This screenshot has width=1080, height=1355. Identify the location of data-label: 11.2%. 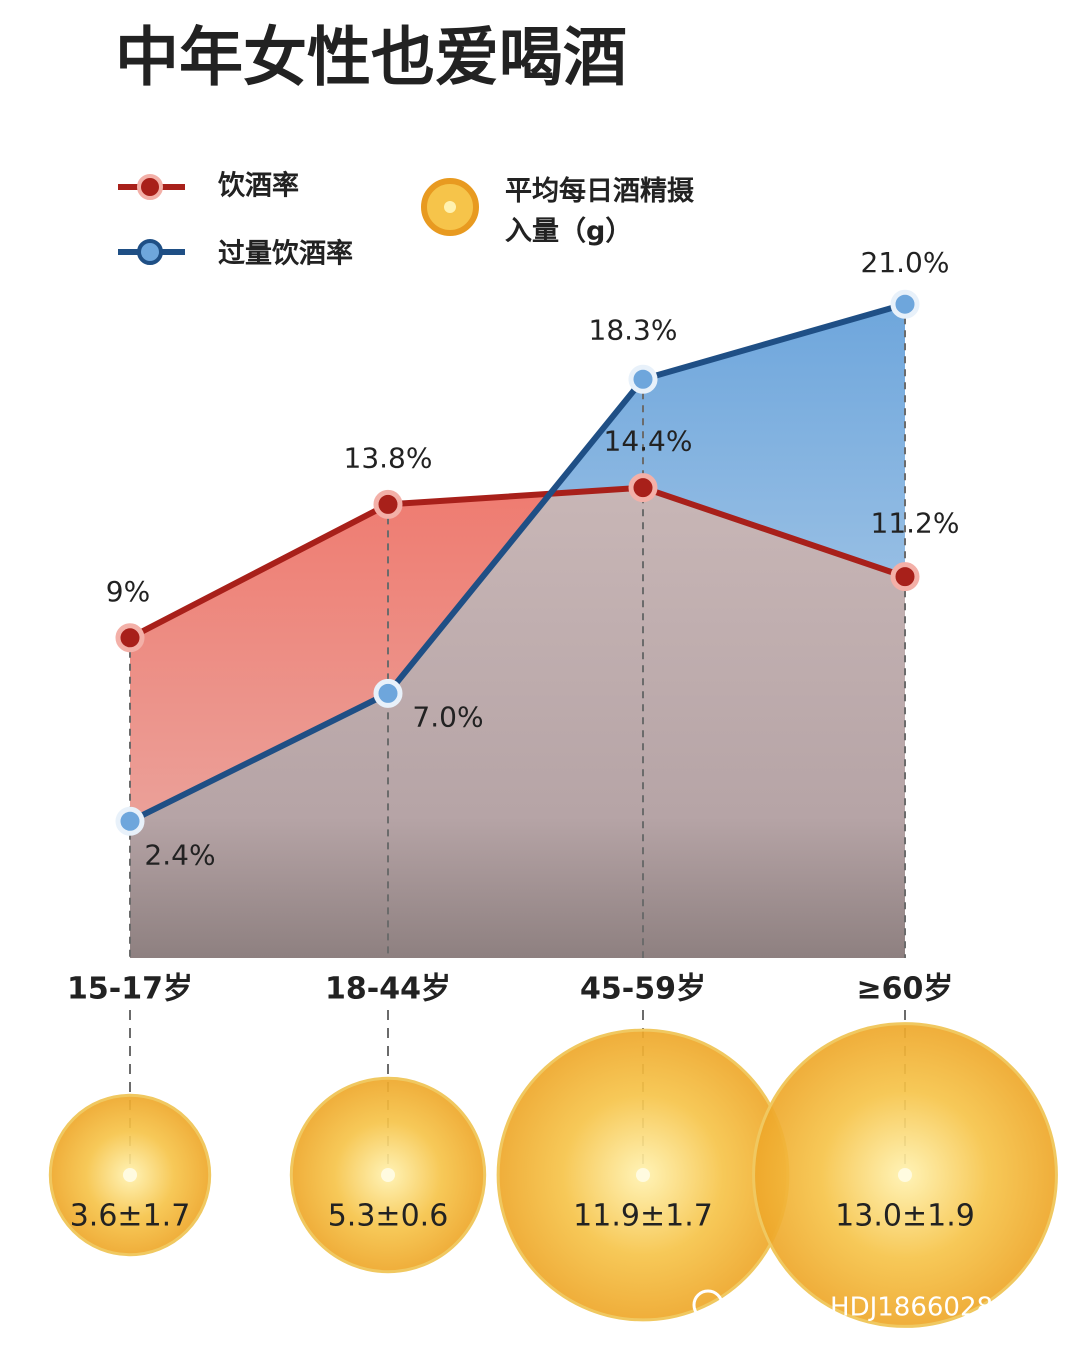
(915, 523).